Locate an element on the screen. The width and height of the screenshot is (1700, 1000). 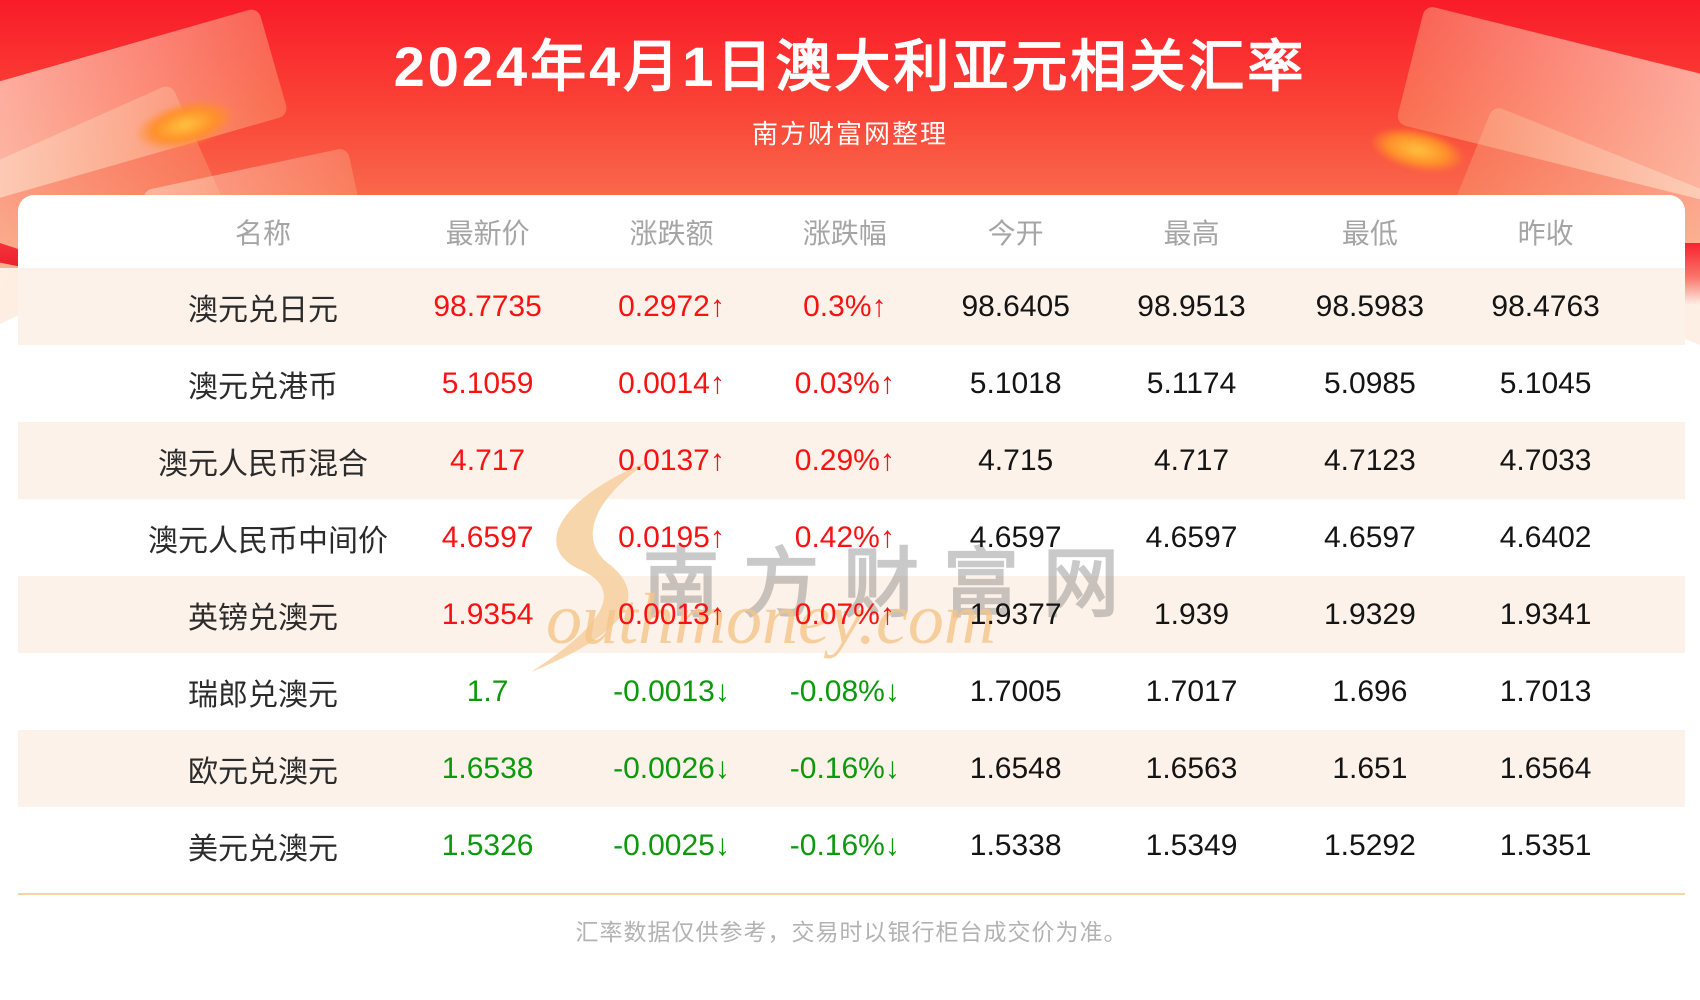
table-header-row: 名称 最新价 涨跌额 涨跌幅 今开 最高 最低 昨收 is located at coordinates (851, 231).